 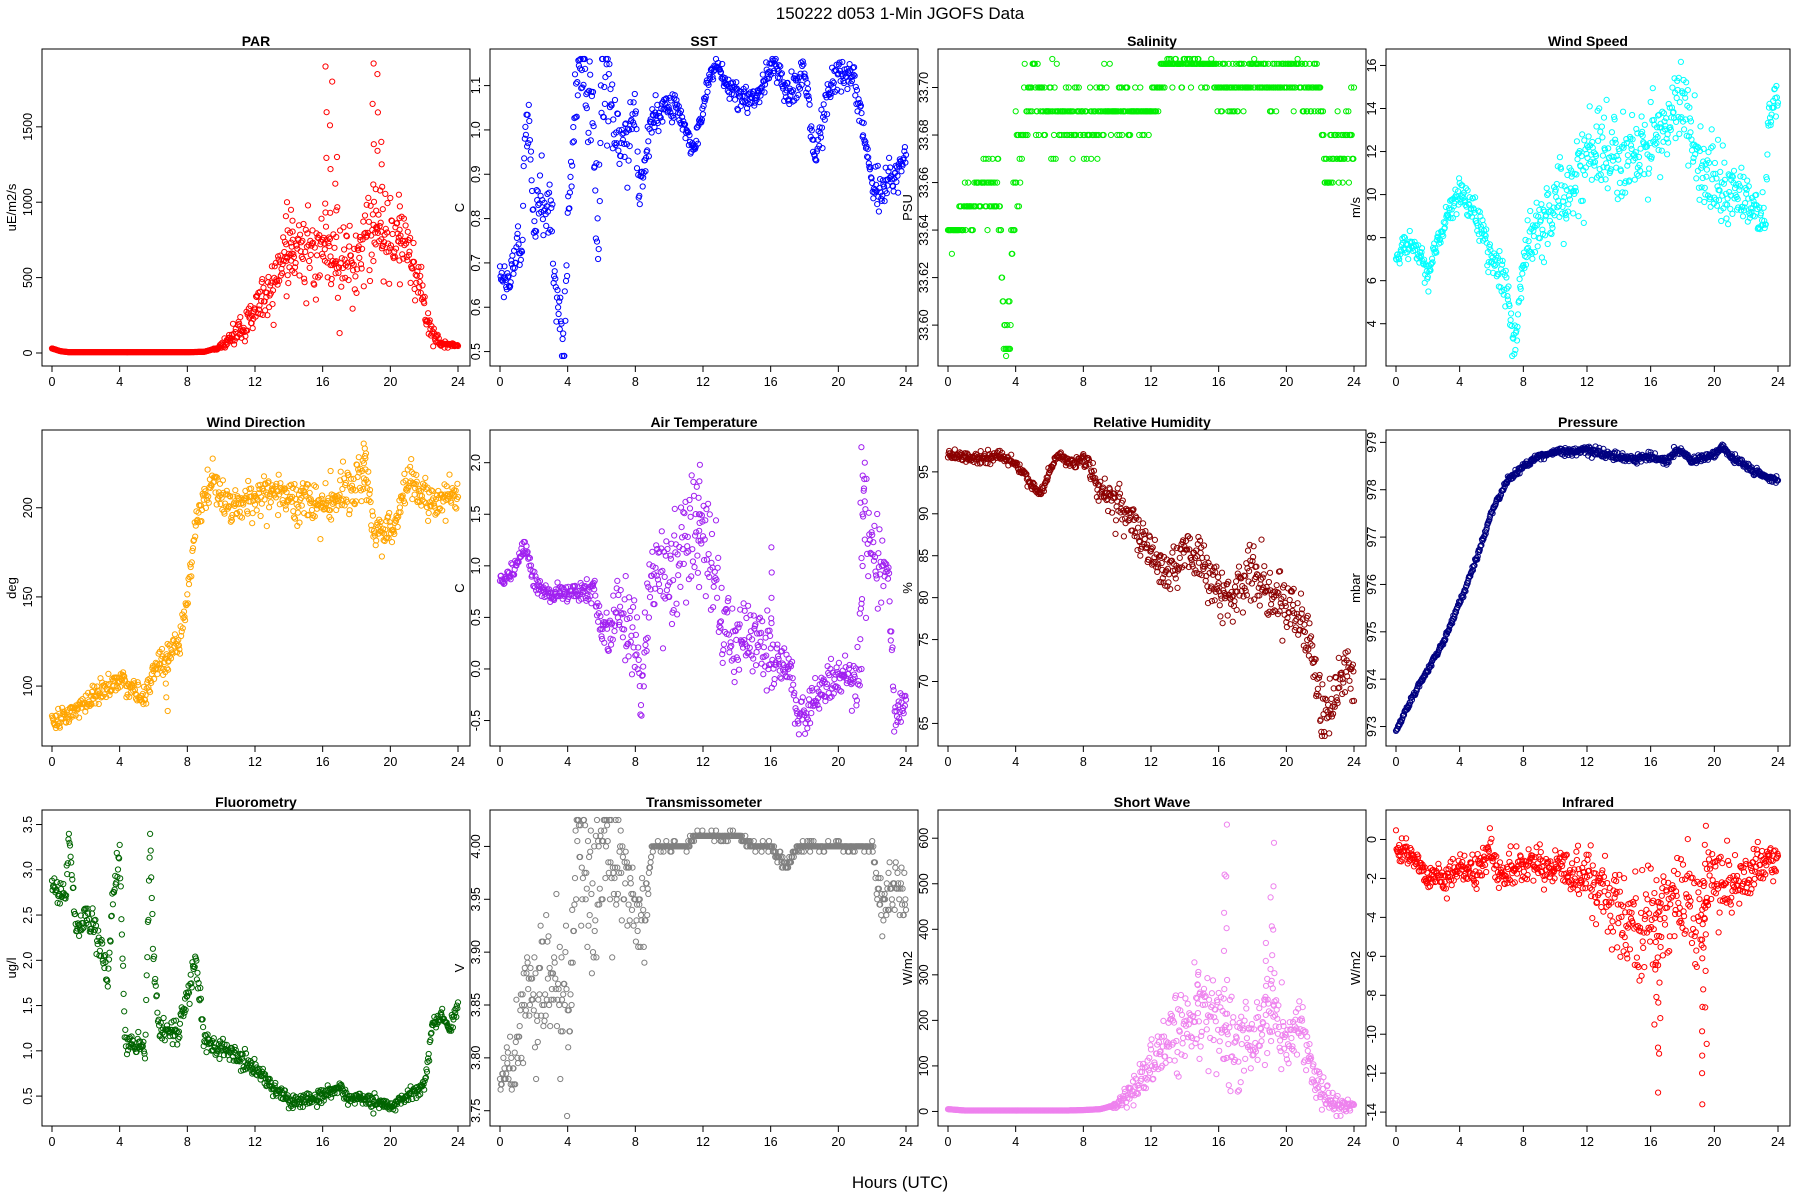 What do you see at coordinates (838, 382) in the screenshot?
I see `x-tick-label: 20` at bounding box center [838, 382].